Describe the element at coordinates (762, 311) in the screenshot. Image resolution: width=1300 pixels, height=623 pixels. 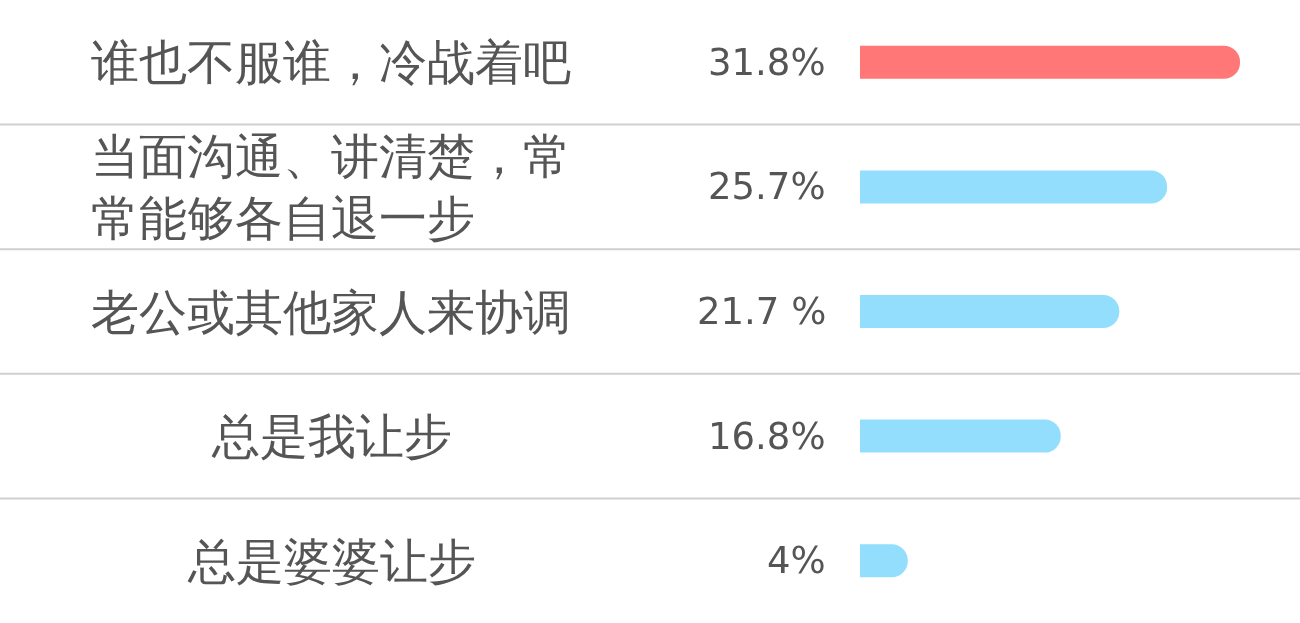
I see `data-label: 21.7 %` at that location.